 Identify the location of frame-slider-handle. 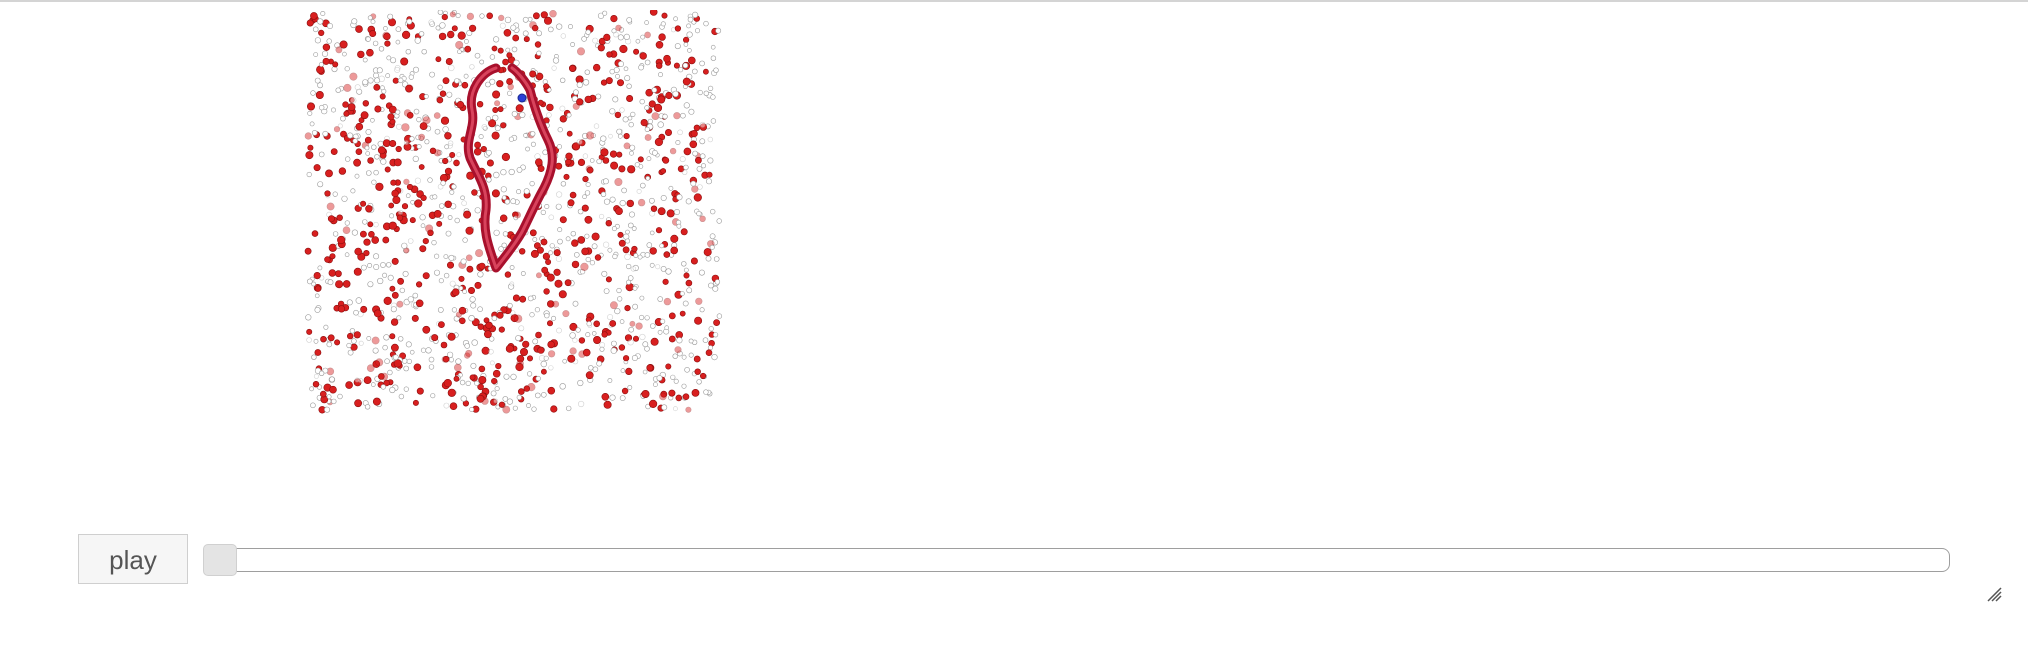
(220, 560).